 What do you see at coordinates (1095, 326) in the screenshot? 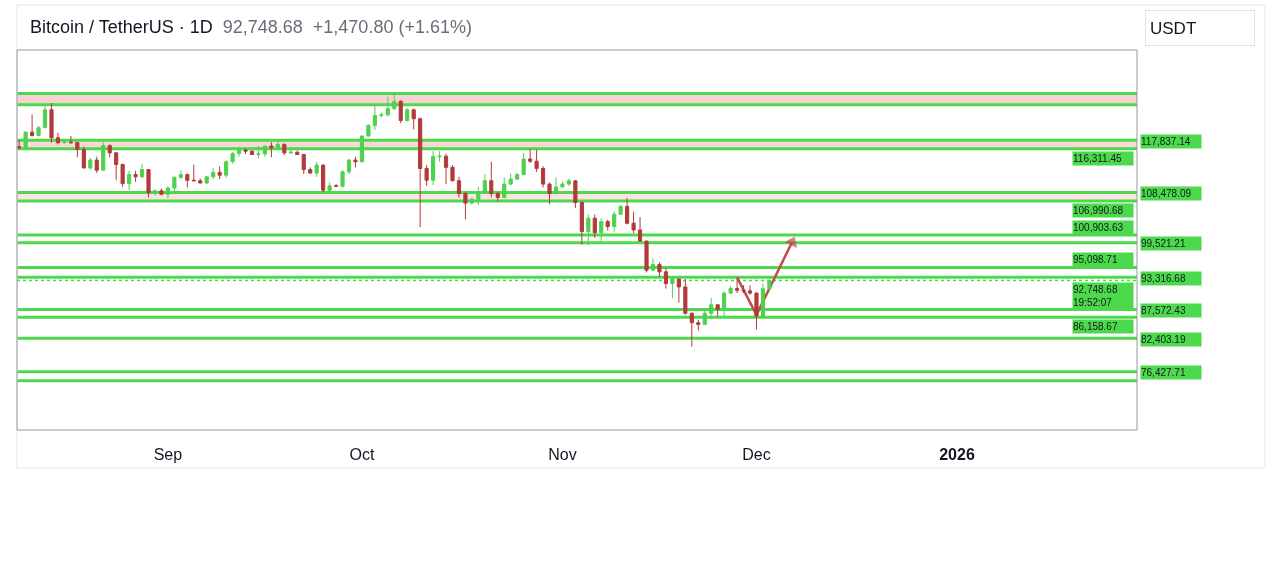
I see `ref-line-label: 86,158.67` at bounding box center [1095, 326].